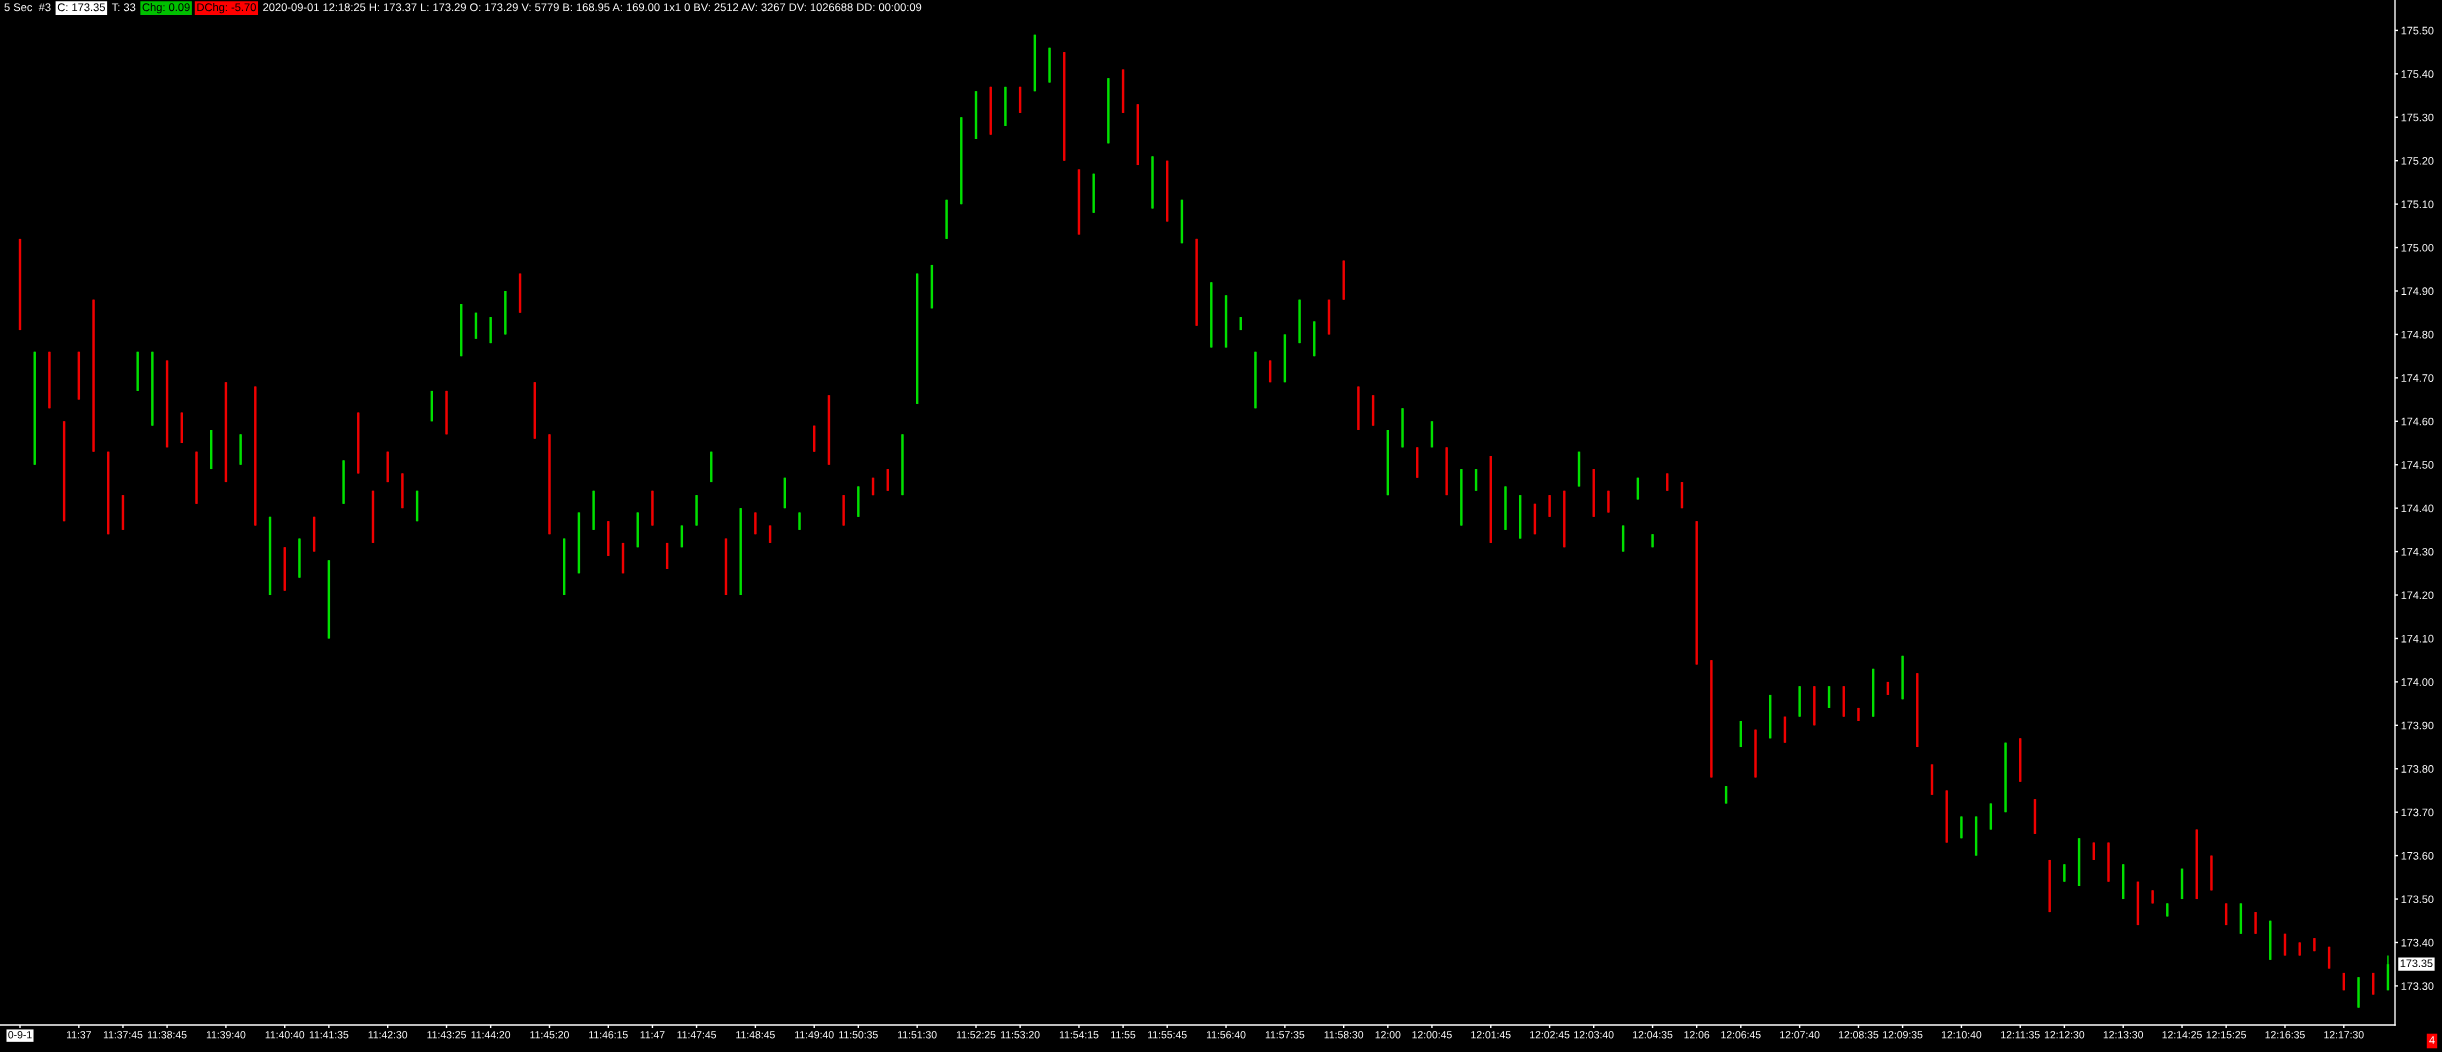 This screenshot has width=2442, height=1052. Describe the element at coordinates (226, 8) in the screenshot. I see `annotation: DChg: -5.70` at that location.